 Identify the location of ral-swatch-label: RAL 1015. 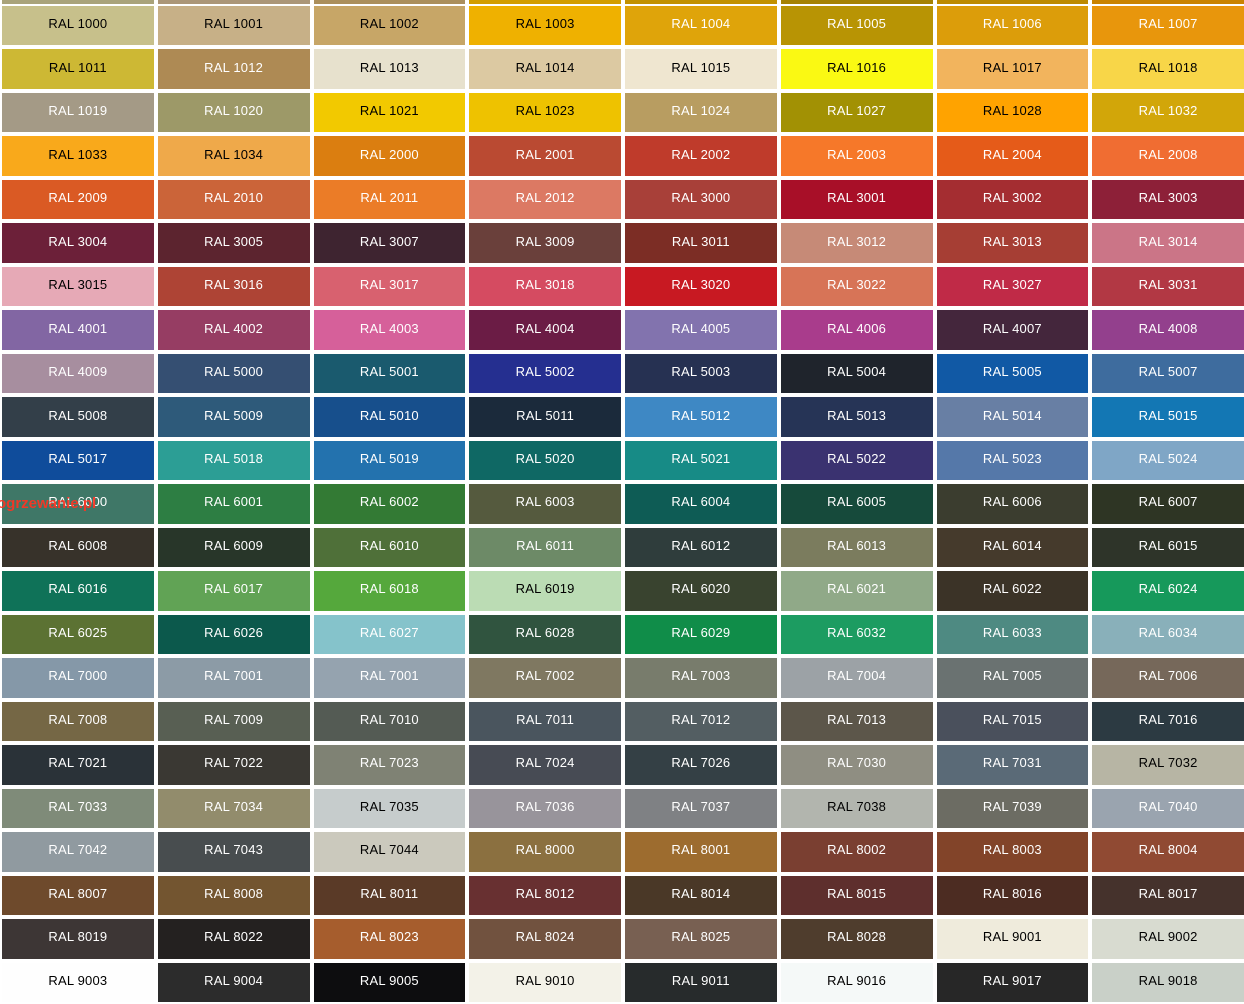
(701, 67).